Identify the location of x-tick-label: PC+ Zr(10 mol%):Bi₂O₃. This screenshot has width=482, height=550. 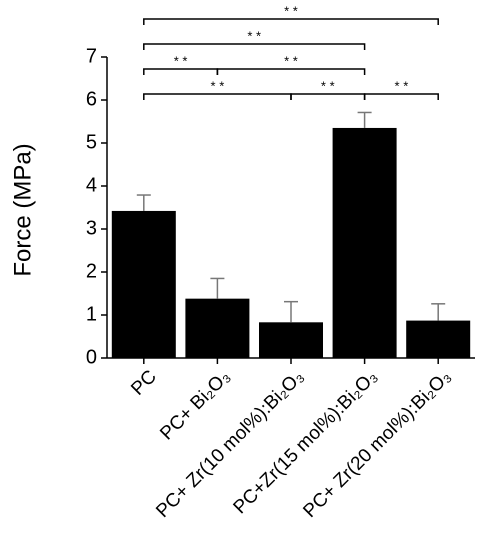
(230, 444).